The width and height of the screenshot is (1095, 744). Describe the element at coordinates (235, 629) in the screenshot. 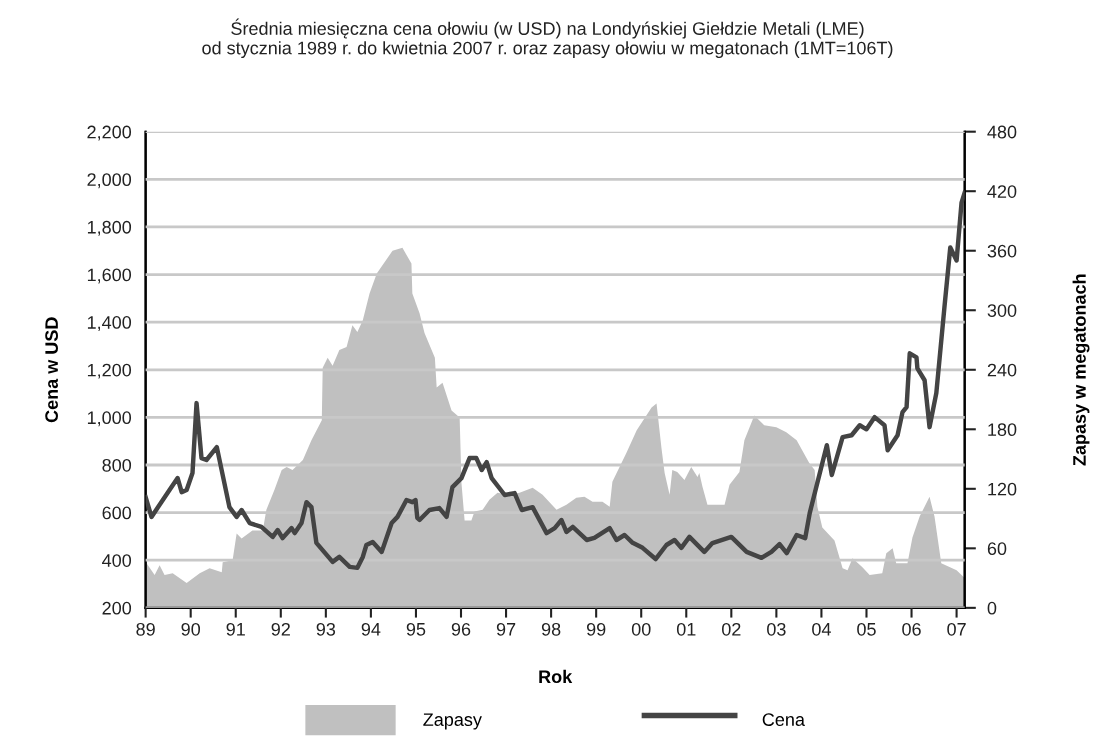

I see `x-tick-label: 91` at that location.